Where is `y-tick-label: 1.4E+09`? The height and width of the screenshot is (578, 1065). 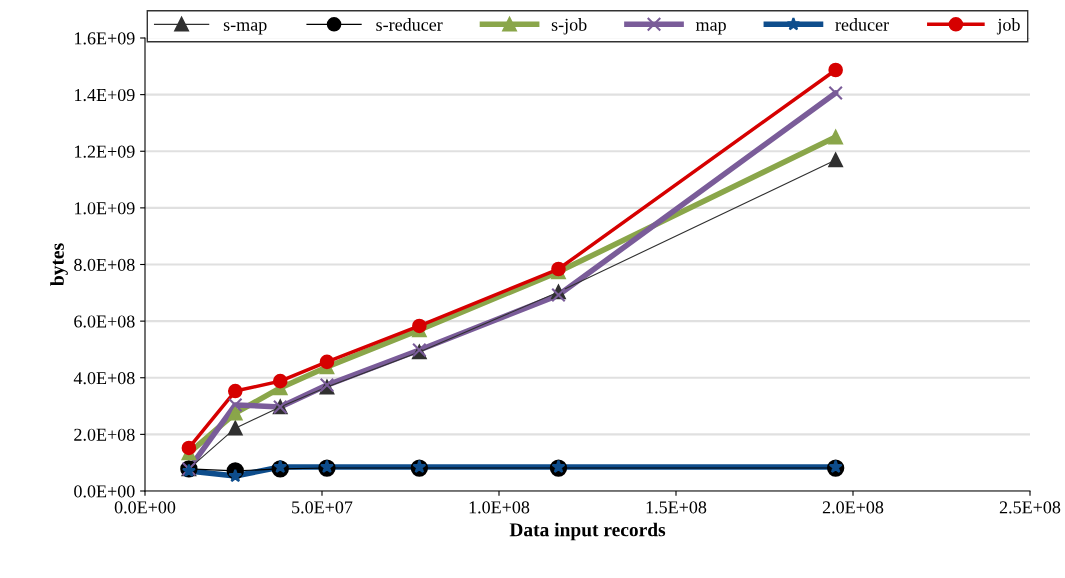 y-tick-label: 1.4E+09 is located at coordinates (105, 95).